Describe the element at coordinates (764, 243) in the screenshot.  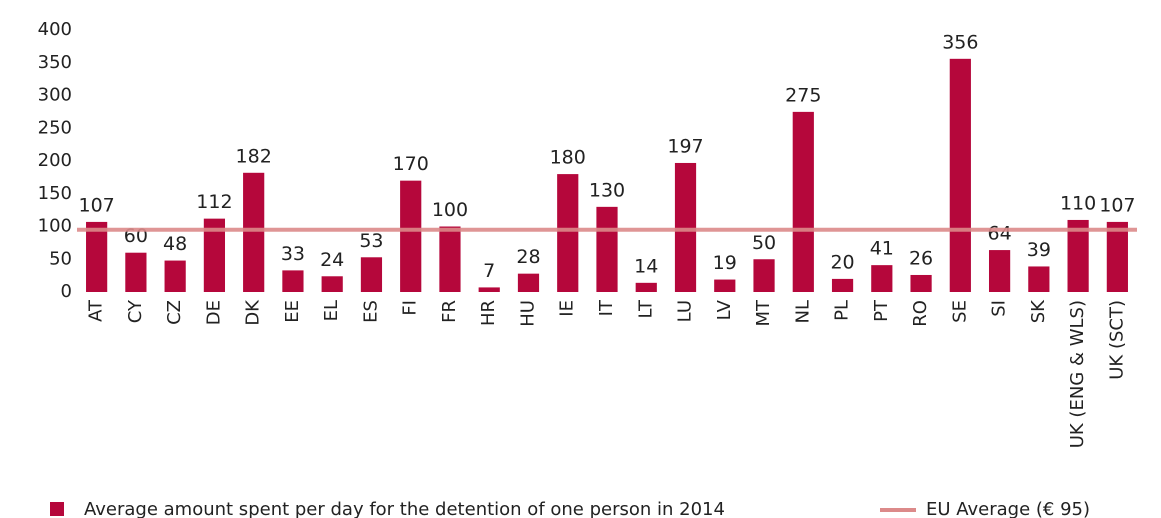
I see `data-label: 50` at that location.